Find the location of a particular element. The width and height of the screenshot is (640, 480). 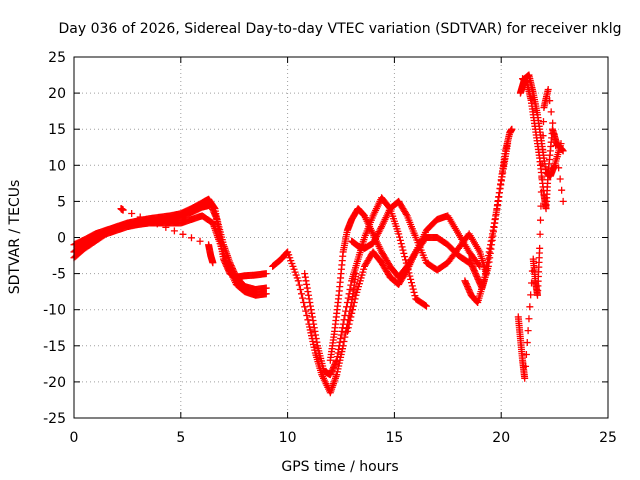

x-tick-label: 15 is located at coordinates (394, 438).